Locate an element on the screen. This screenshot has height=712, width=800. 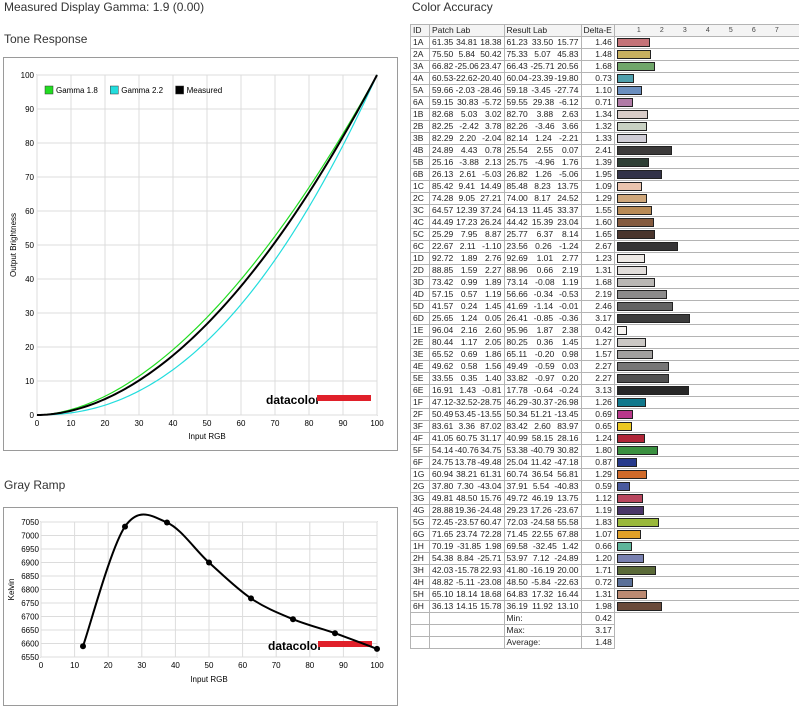
y-tick-label: 6700 is located at coordinates (30, 617).